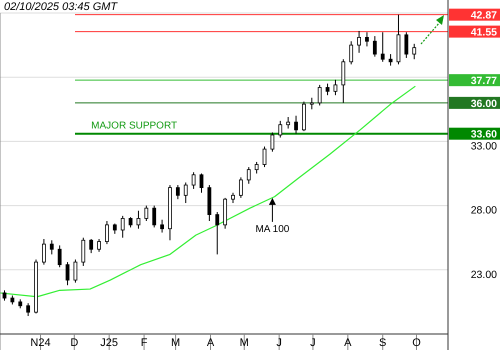 Image resolution: width=500 pixels, height=350 pixels. Describe the element at coordinates (484, 104) in the screenshot. I see `ref-line-label: 36.00` at that location.